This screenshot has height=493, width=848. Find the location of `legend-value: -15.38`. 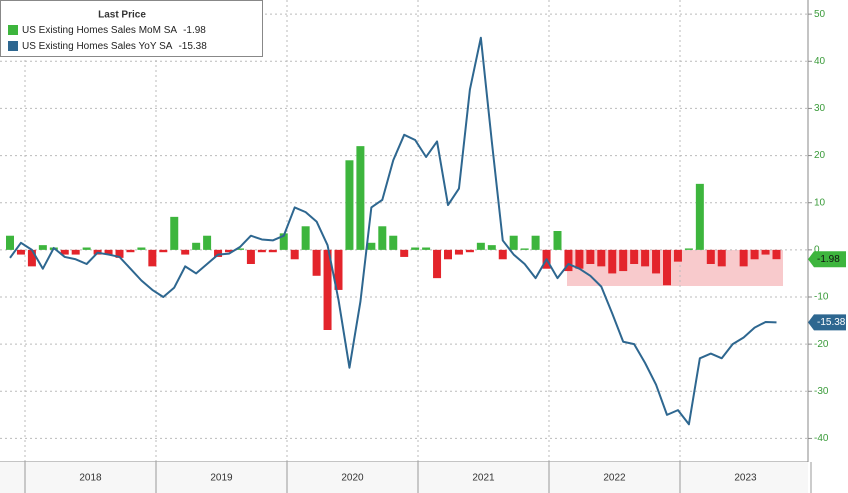

legend-value: -15.38 is located at coordinates (192, 46).